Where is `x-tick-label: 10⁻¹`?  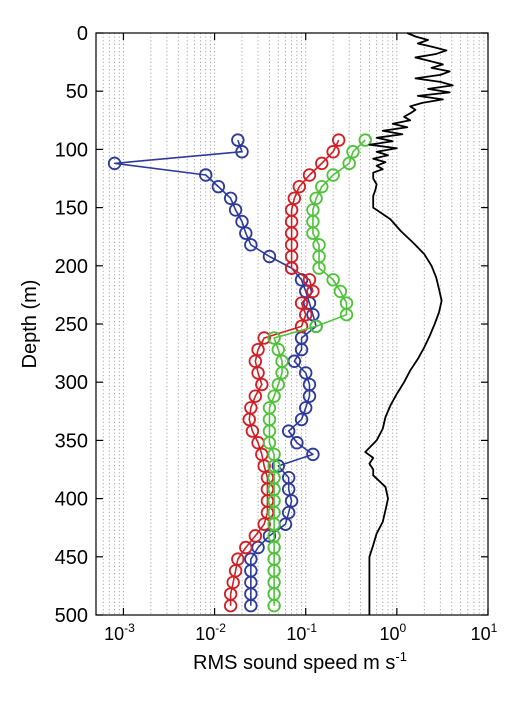 x-tick-label: 10⁻¹ is located at coordinates (301, 632).